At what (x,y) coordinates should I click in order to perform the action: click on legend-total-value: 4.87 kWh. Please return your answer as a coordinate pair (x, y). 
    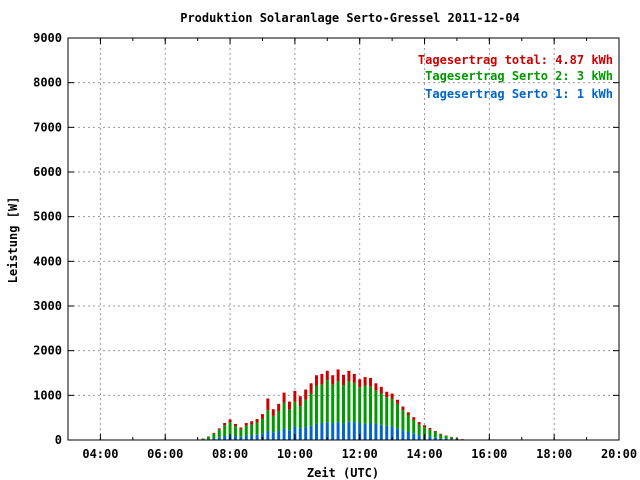
    Looking at the image, I should click on (584, 60).